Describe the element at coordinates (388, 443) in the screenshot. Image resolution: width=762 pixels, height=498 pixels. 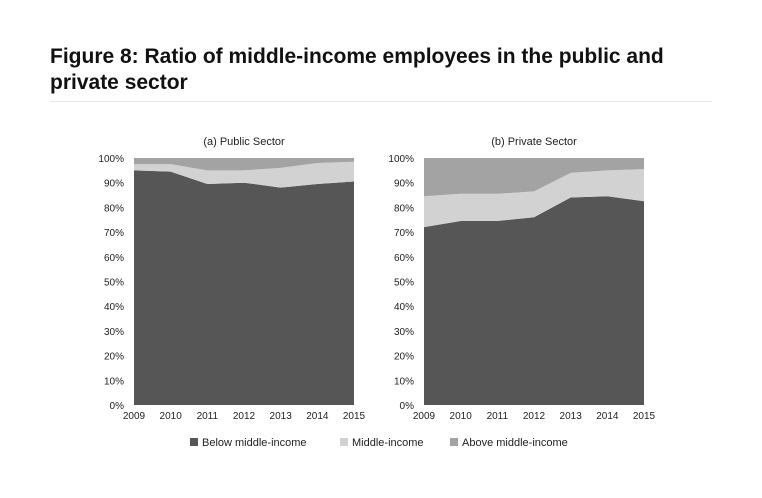
I see `legend-label: Middle-income` at that location.